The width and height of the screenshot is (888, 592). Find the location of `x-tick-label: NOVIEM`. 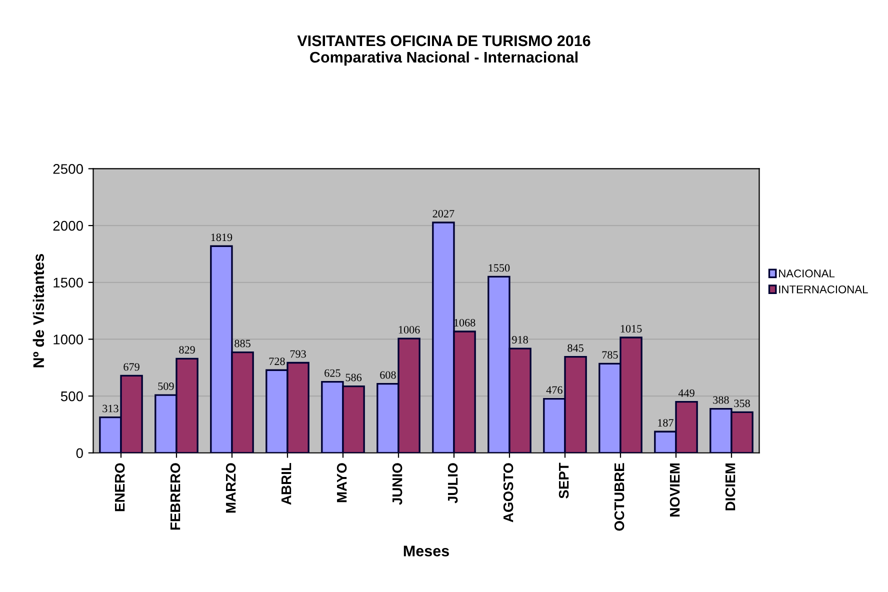

x-tick-label: NOVIEM is located at coordinates (675, 490).